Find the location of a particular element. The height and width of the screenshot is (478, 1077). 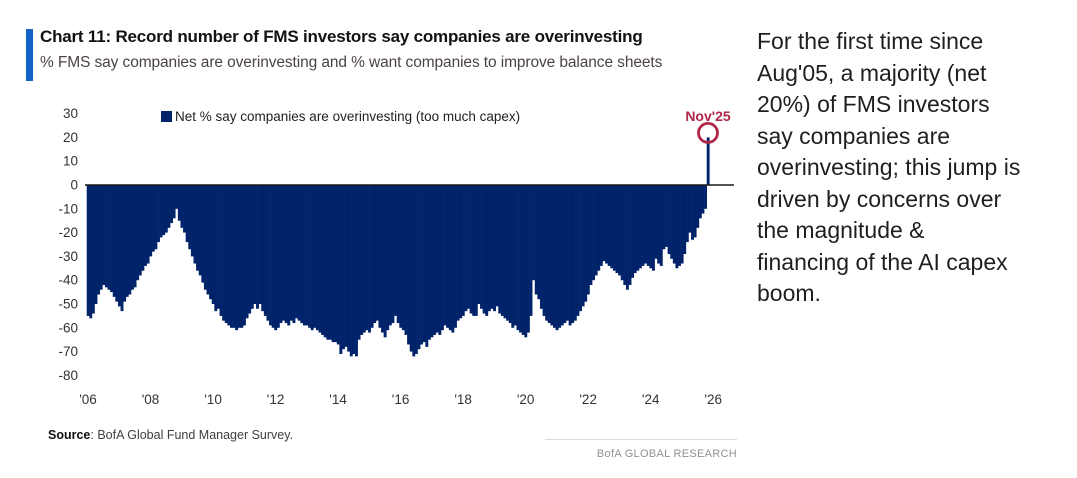

x-tick-label: '08 is located at coordinates (151, 399).